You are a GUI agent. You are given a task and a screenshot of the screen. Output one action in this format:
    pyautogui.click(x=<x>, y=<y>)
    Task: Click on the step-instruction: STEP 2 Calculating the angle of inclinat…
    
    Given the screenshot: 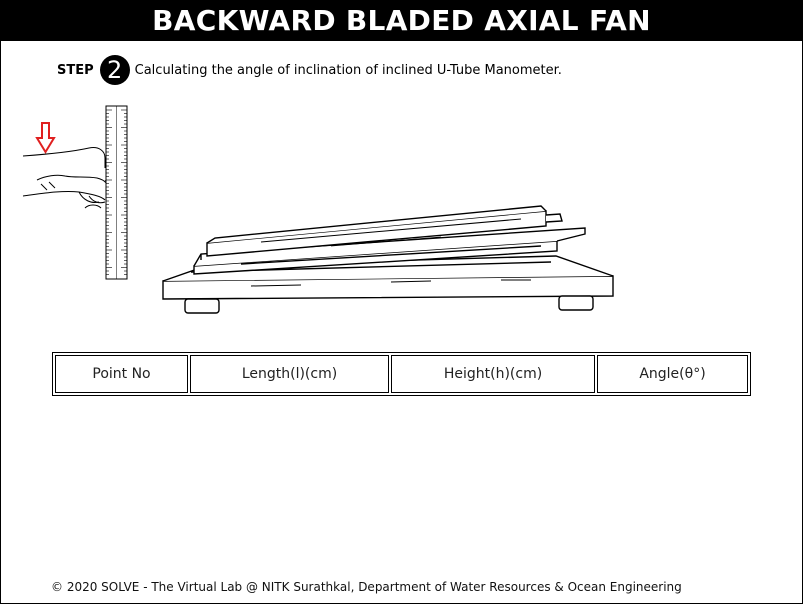 What is the action you would take?
    pyautogui.click(x=309, y=70)
    